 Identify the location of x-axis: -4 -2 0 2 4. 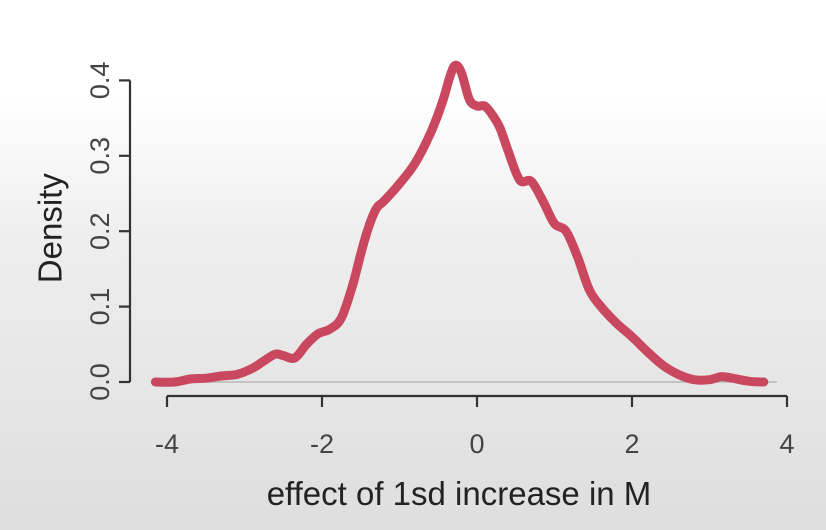
(475, 426).